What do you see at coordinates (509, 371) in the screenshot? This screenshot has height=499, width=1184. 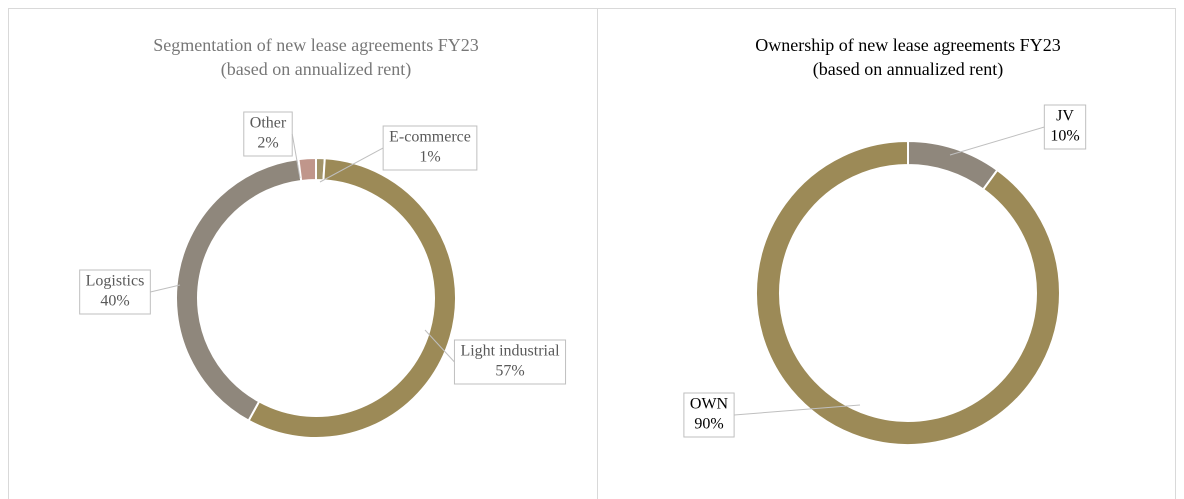 I see `label-value: 57%` at bounding box center [509, 371].